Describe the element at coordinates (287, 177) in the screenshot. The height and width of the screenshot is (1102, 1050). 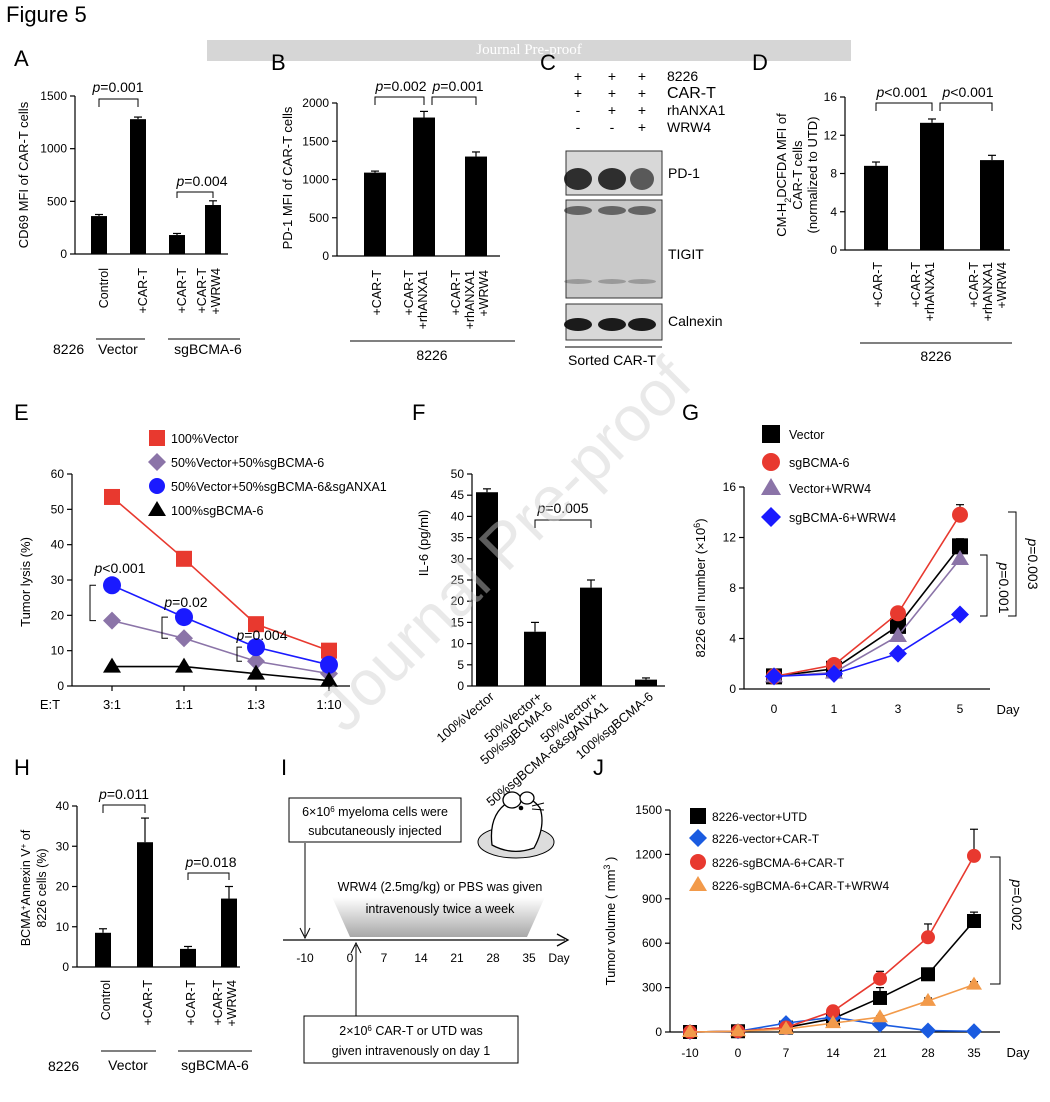
I see `panel-b-y-label: PD-1 MFI of CAR-T cells` at that location.